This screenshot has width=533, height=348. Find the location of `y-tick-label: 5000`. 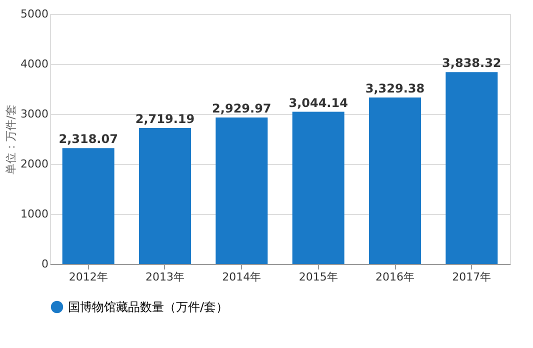

y-tick-label: 5000 is located at coordinates (34, 14).